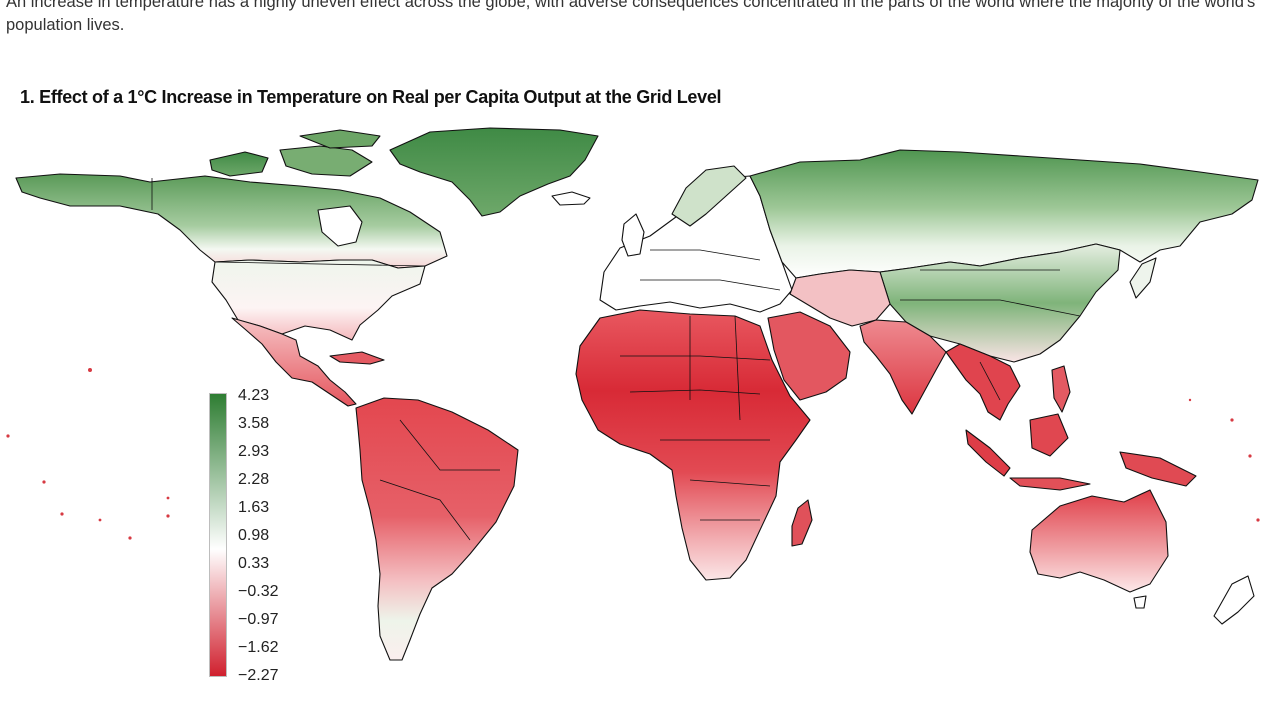 The height and width of the screenshot is (720, 1280). What do you see at coordinates (437, 529) in the screenshot?
I see `region-south-america` at bounding box center [437, 529].